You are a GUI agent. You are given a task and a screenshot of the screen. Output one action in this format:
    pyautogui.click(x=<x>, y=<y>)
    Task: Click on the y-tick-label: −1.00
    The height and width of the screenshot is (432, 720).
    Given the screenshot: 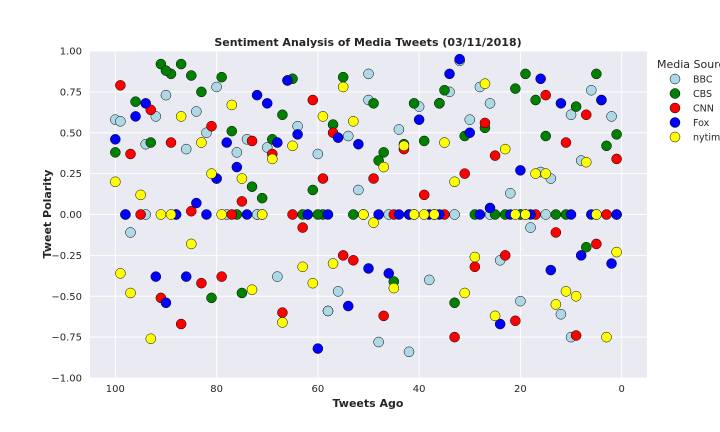 What is the action you would take?
    pyautogui.click(x=66, y=379)
    